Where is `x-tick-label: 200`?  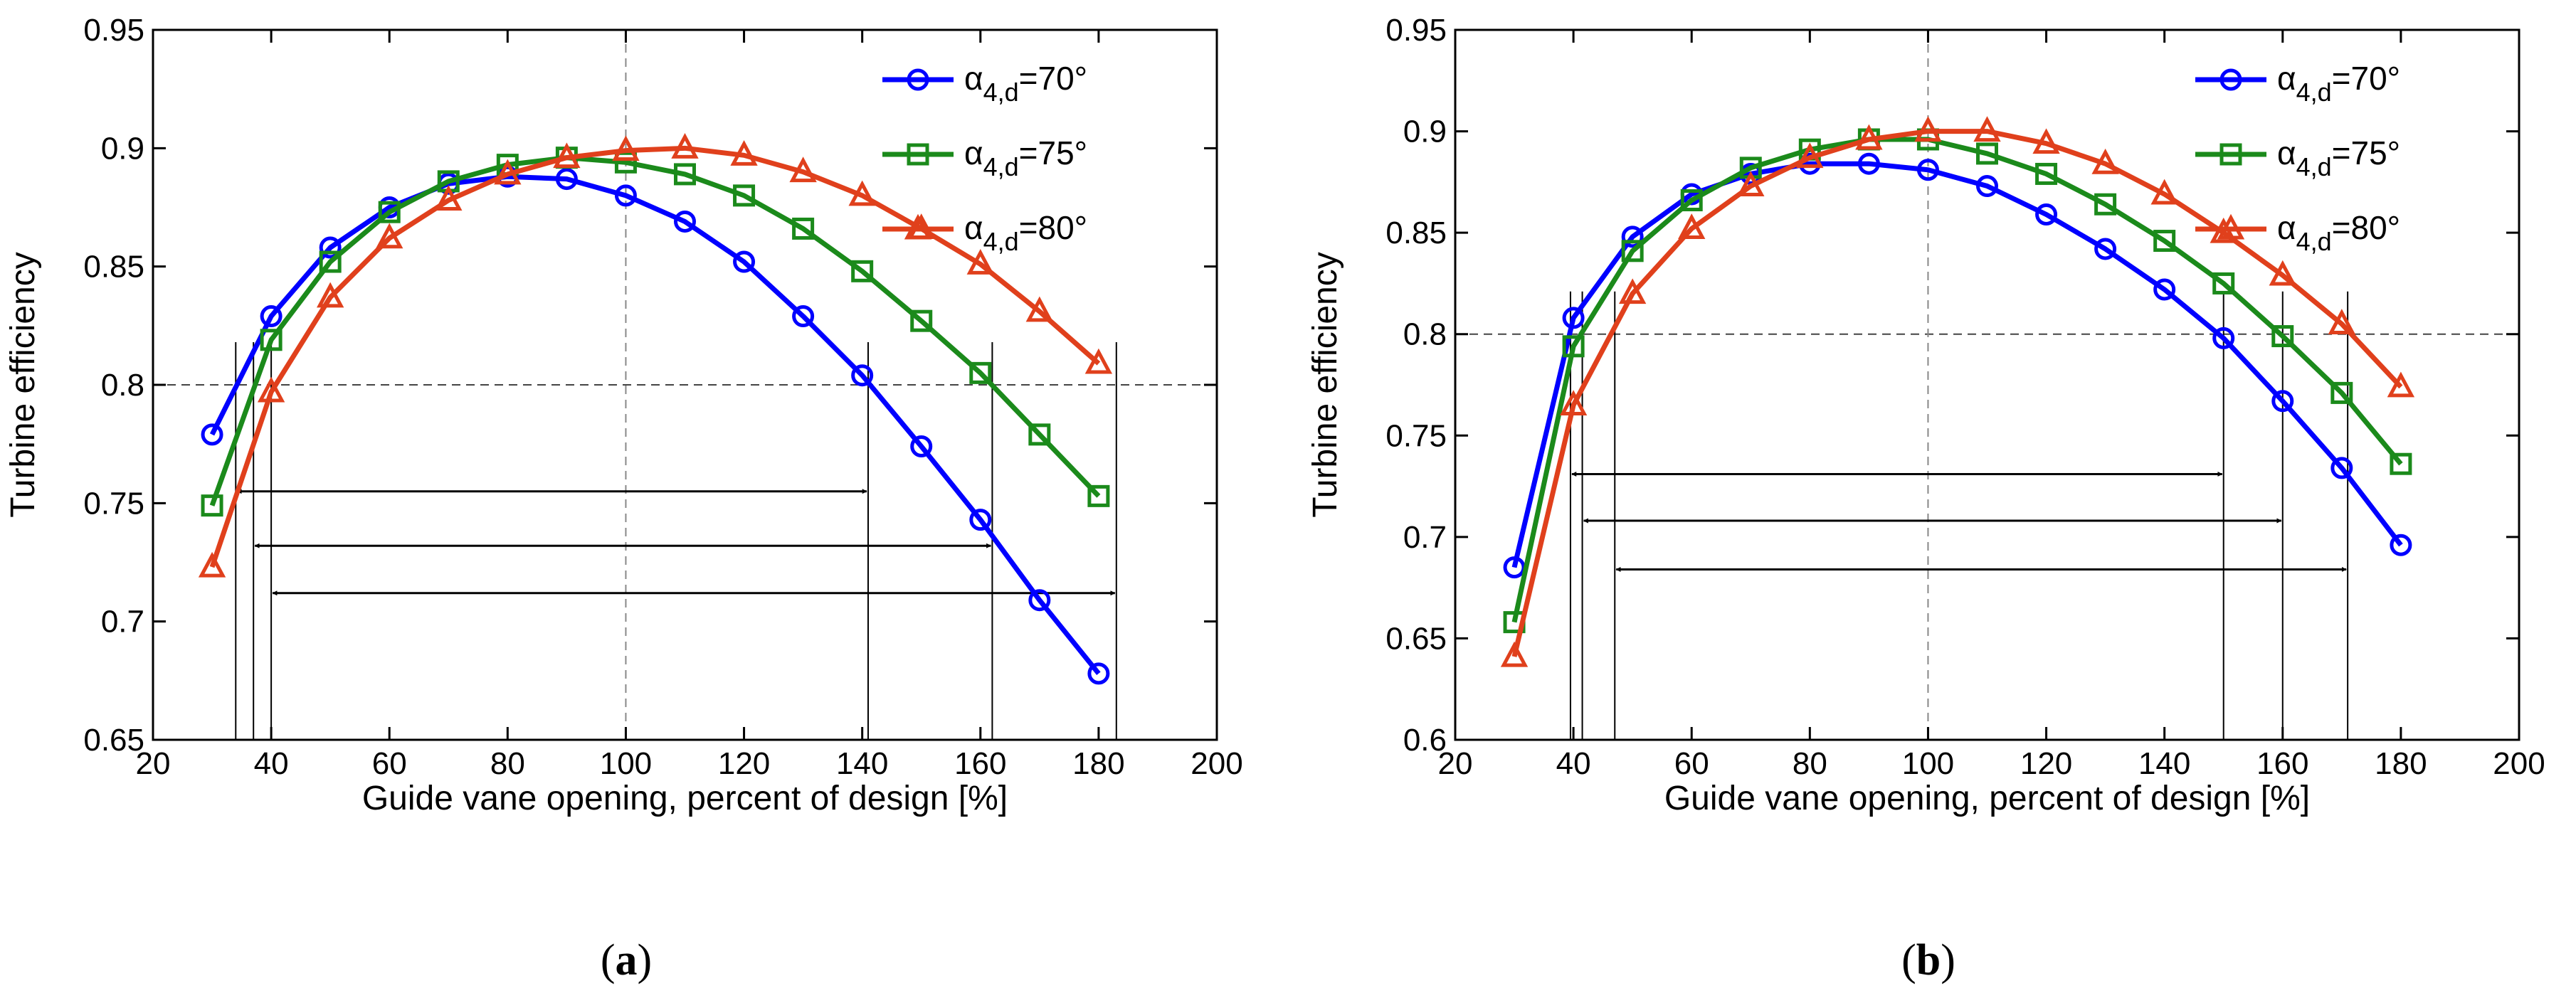 x-tick-label: 200 is located at coordinates (1216, 763).